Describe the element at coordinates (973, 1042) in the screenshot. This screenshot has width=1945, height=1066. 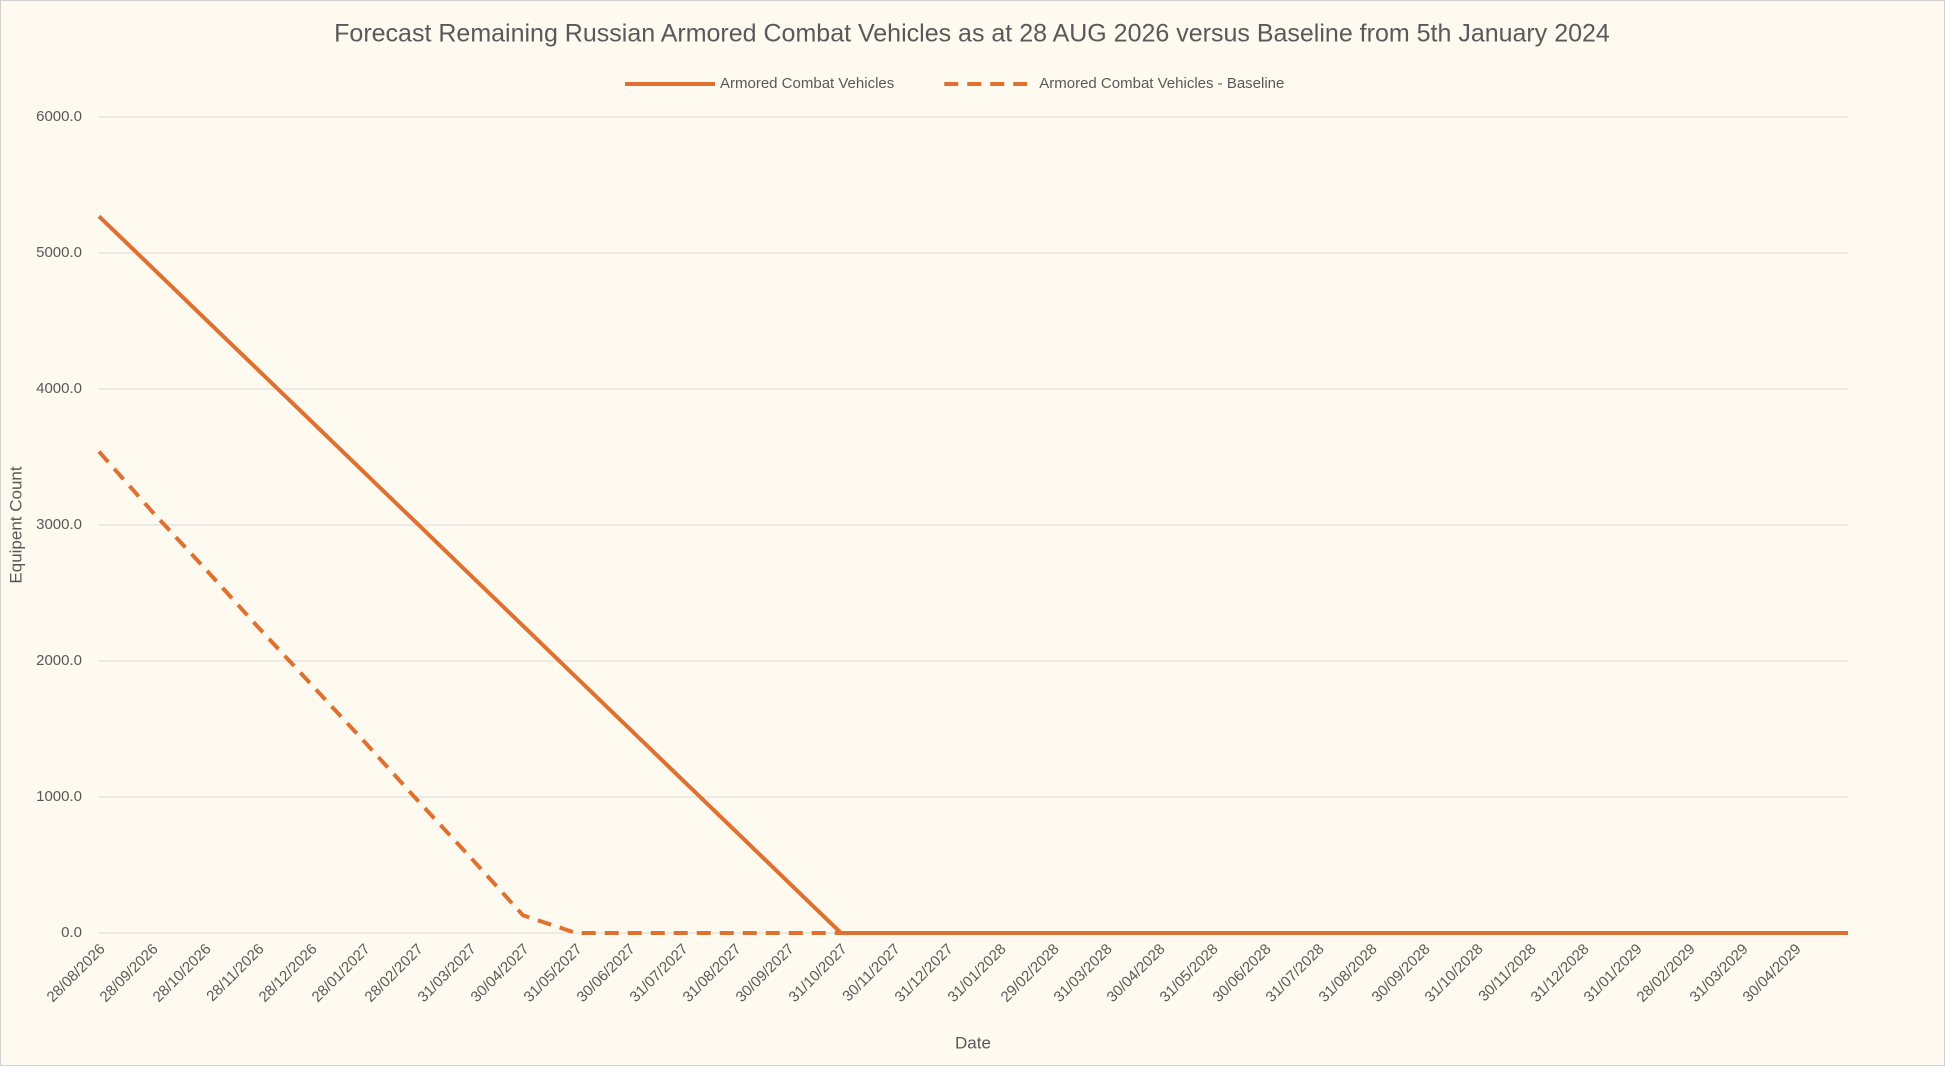
I see `x-axis-label: Date` at that location.